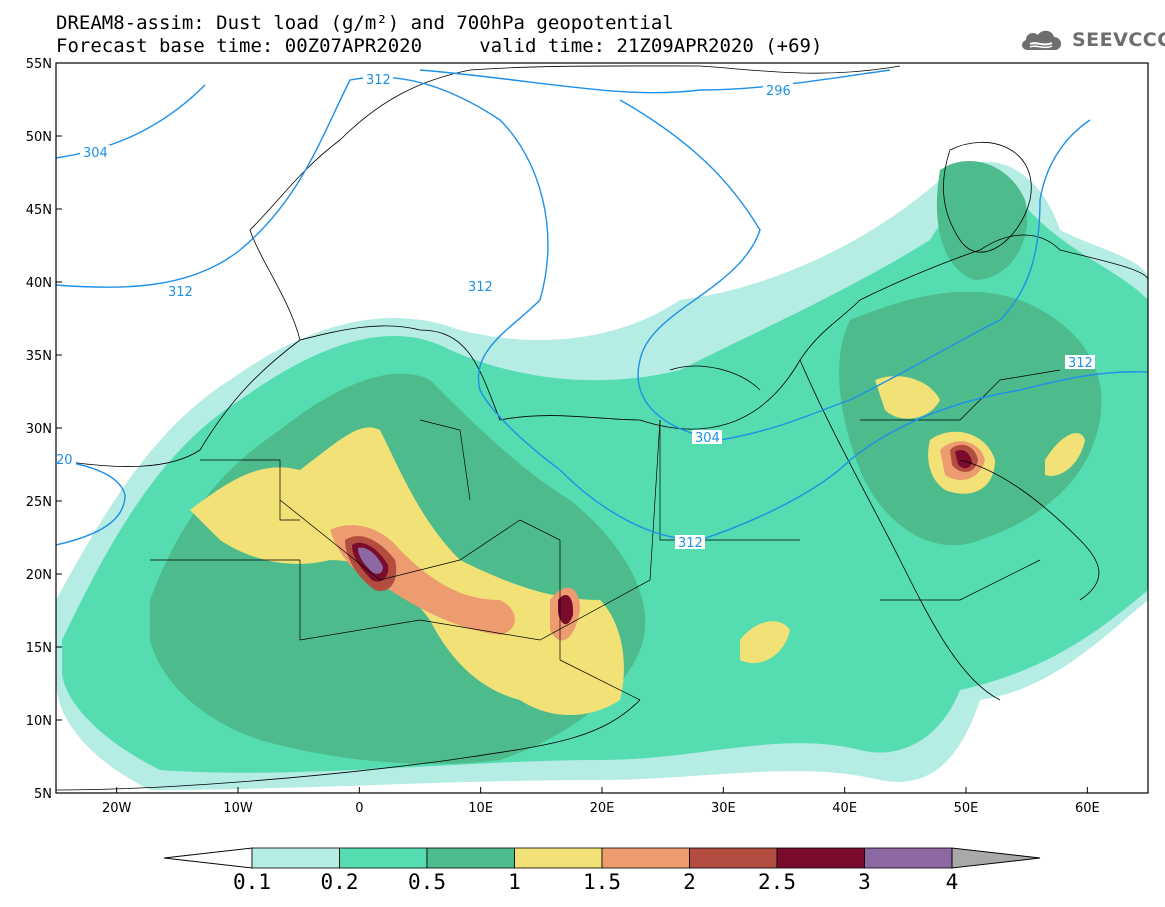  Describe the element at coordinates (43, 794) in the screenshot. I see `lat-label: 5N` at that location.